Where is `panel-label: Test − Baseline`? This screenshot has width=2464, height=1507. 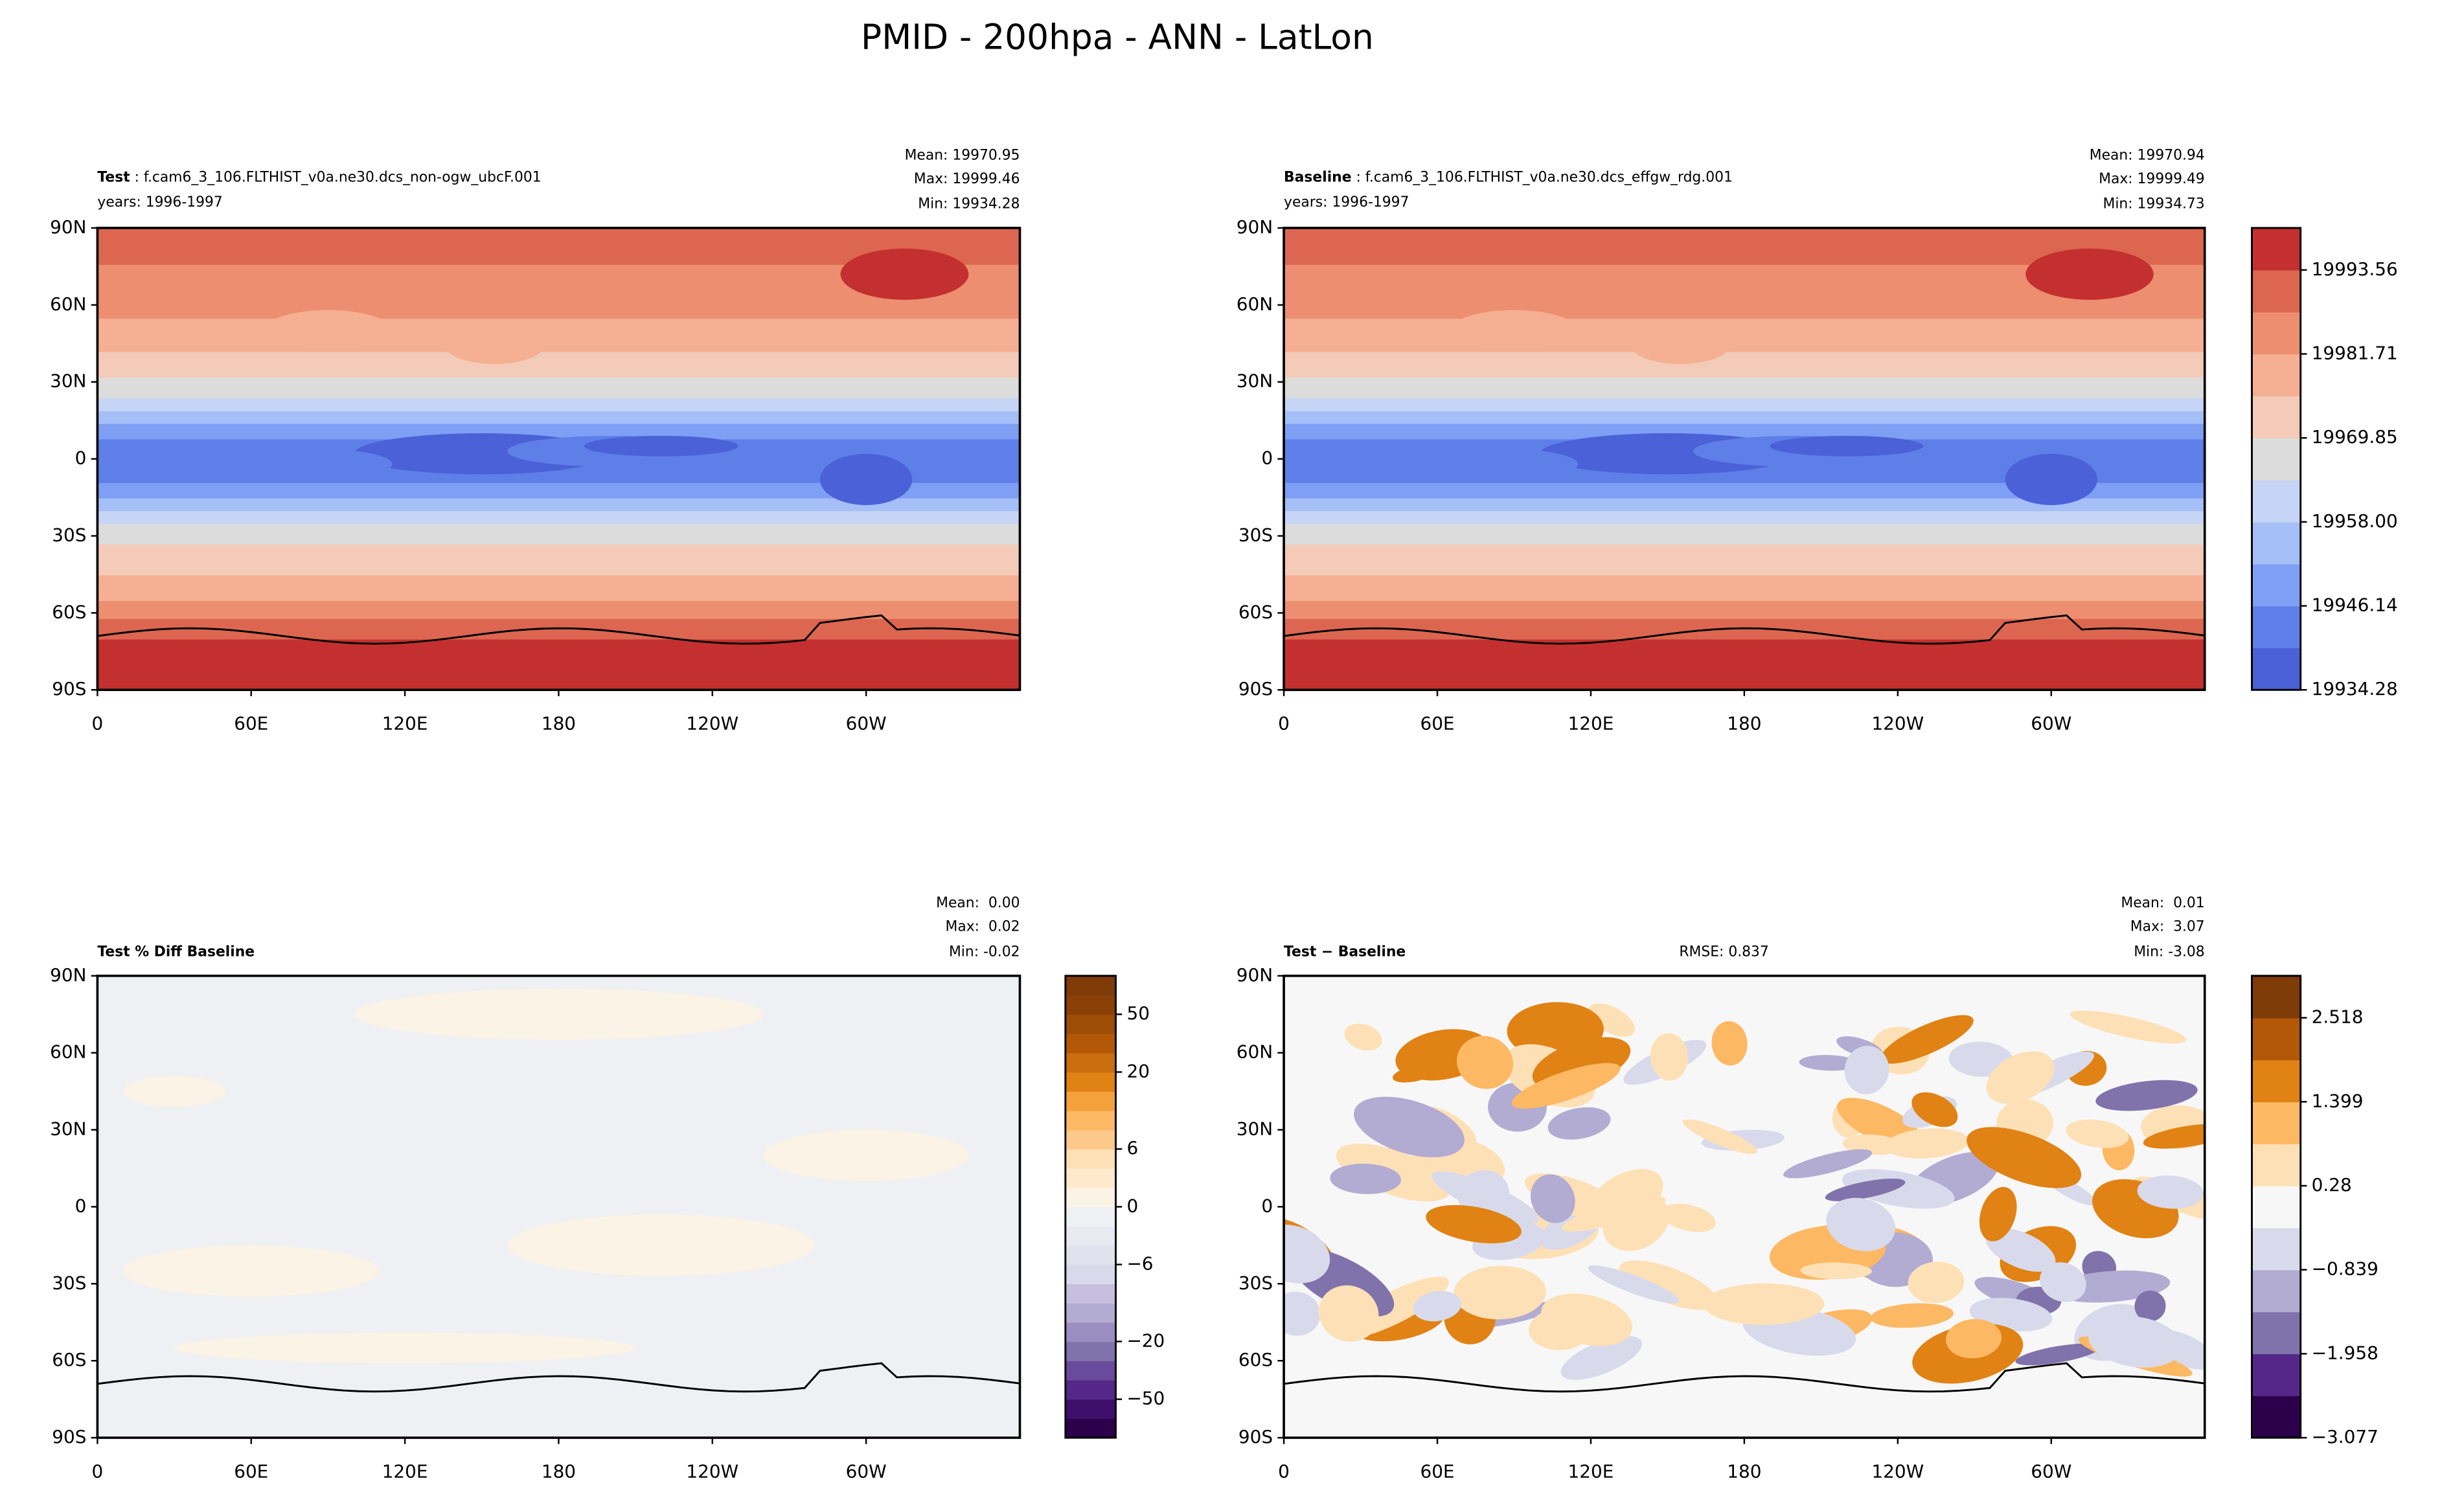 panel-label: Test − Baseline is located at coordinates (1345, 952).